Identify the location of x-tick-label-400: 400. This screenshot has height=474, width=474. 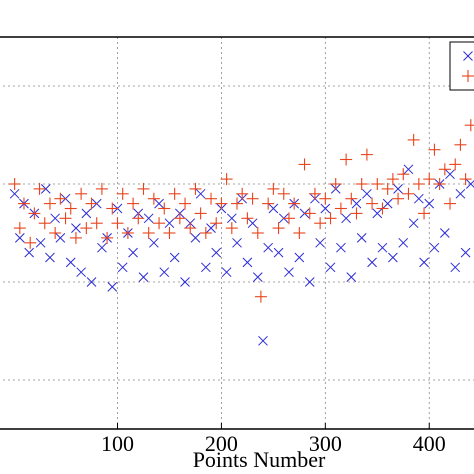
(429, 443).